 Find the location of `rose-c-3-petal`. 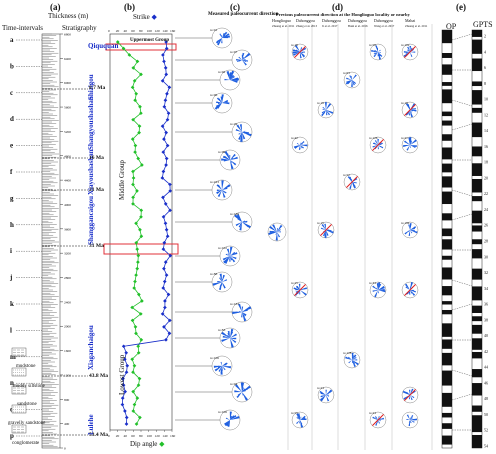

rose-c-3-petal is located at coordinates (218, 105).